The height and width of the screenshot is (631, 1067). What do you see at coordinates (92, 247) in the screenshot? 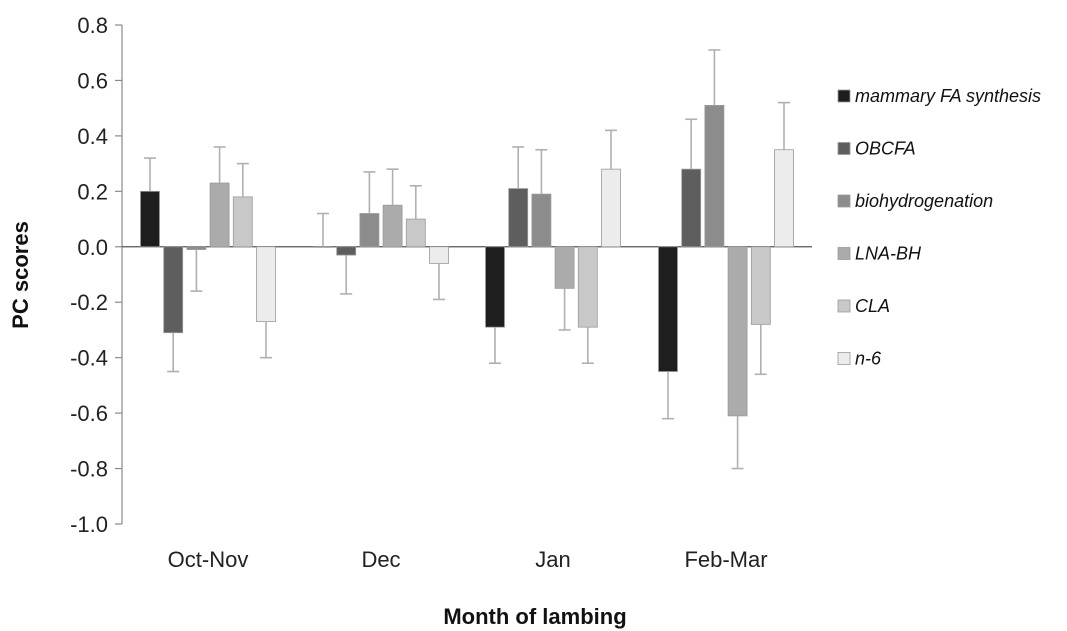
I see `y-tick-label: 0.0` at bounding box center [92, 247].